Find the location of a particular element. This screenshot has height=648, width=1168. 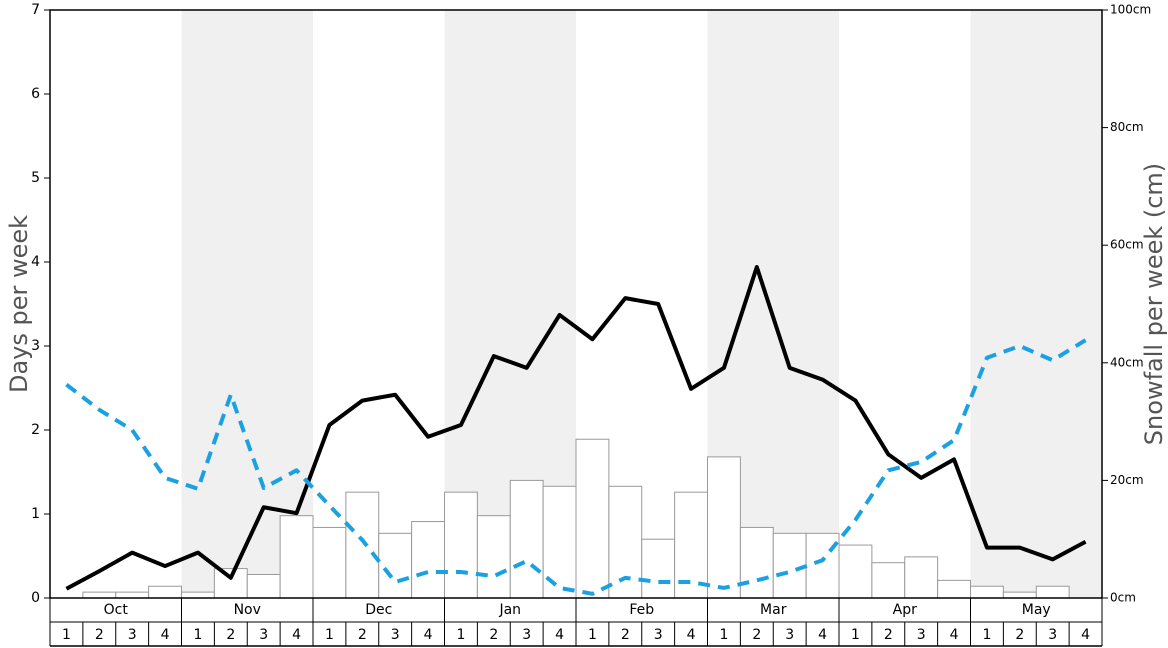

y2-tick-label: 0cm is located at coordinates (1123, 598).